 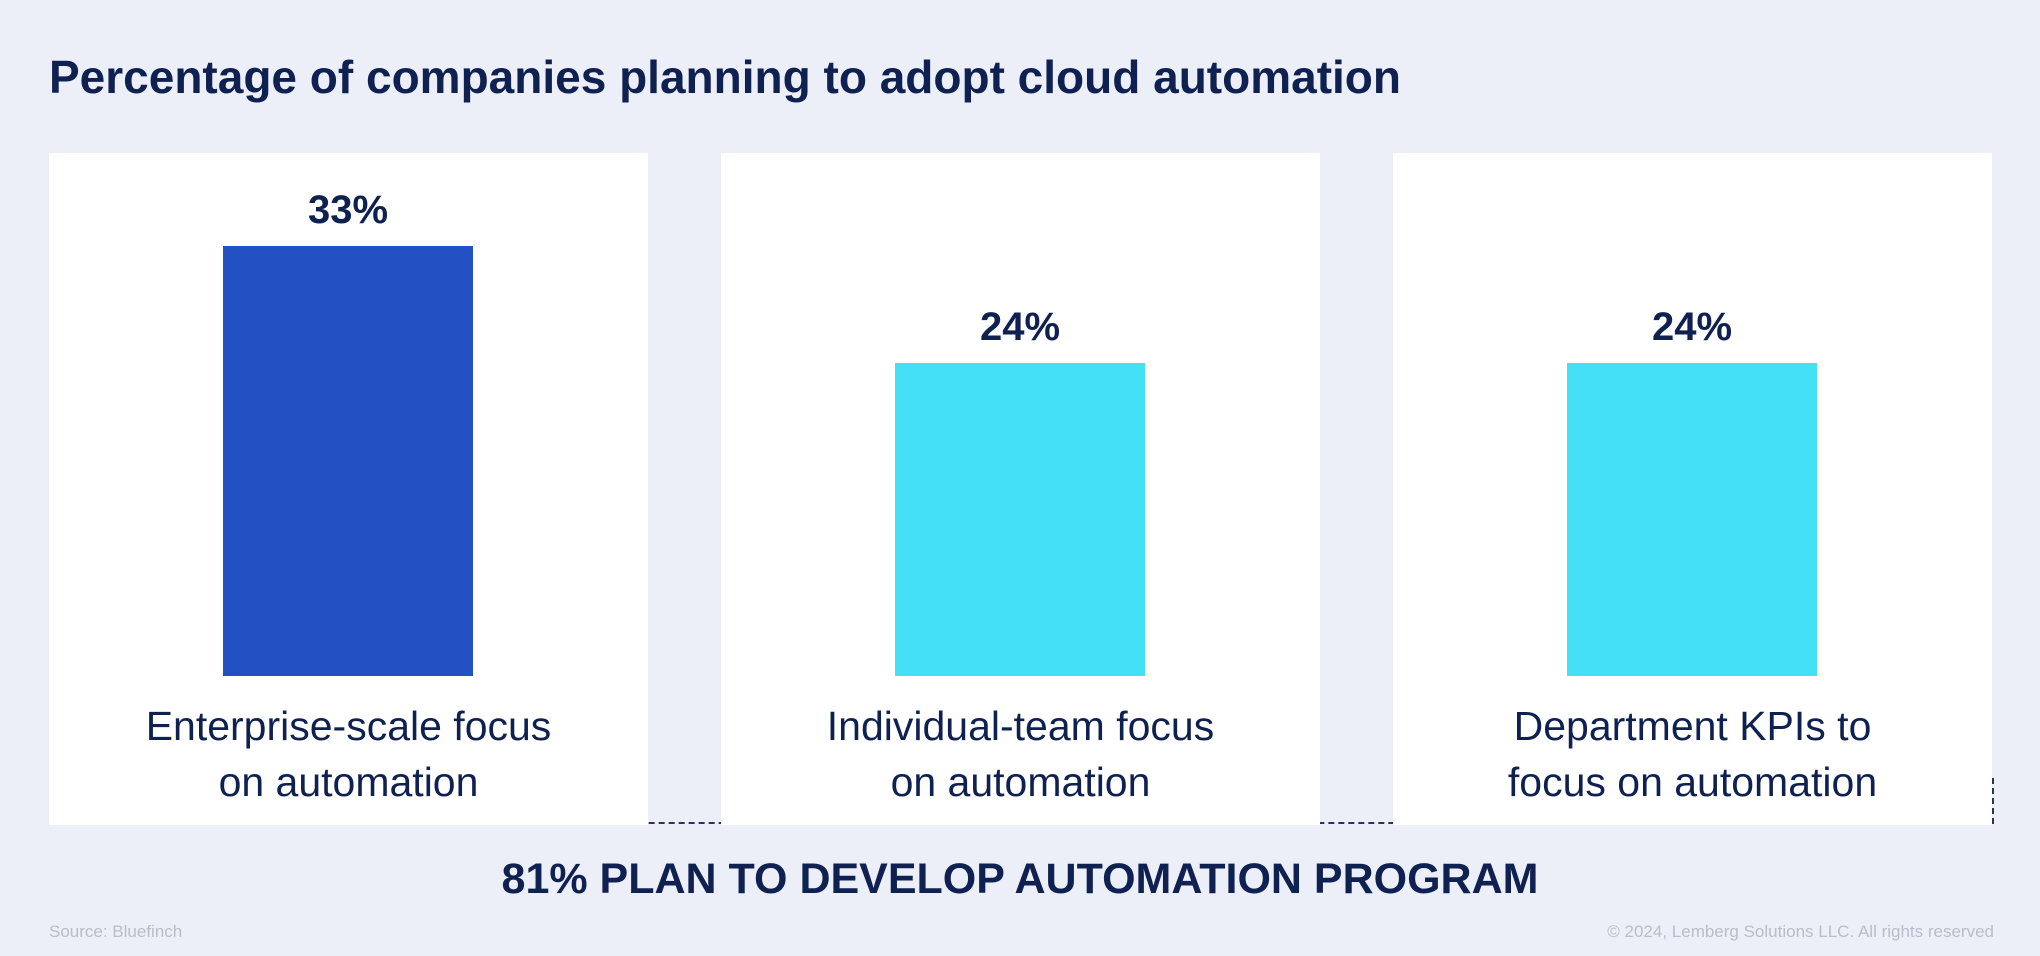 I want to click on summary-statement: 81% PLAN TO DEVELOP AUTOMATION PROGRAM, so click(x=1020, y=879).